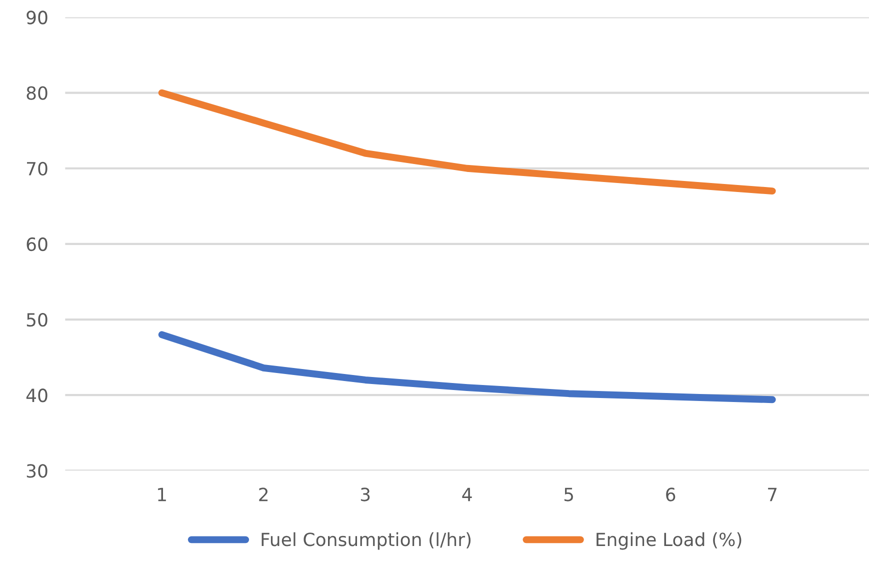 The image size is (869, 574). Describe the element at coordinates (37, 471) in the screenshot. I see `y-tick-label: 30` at that location.